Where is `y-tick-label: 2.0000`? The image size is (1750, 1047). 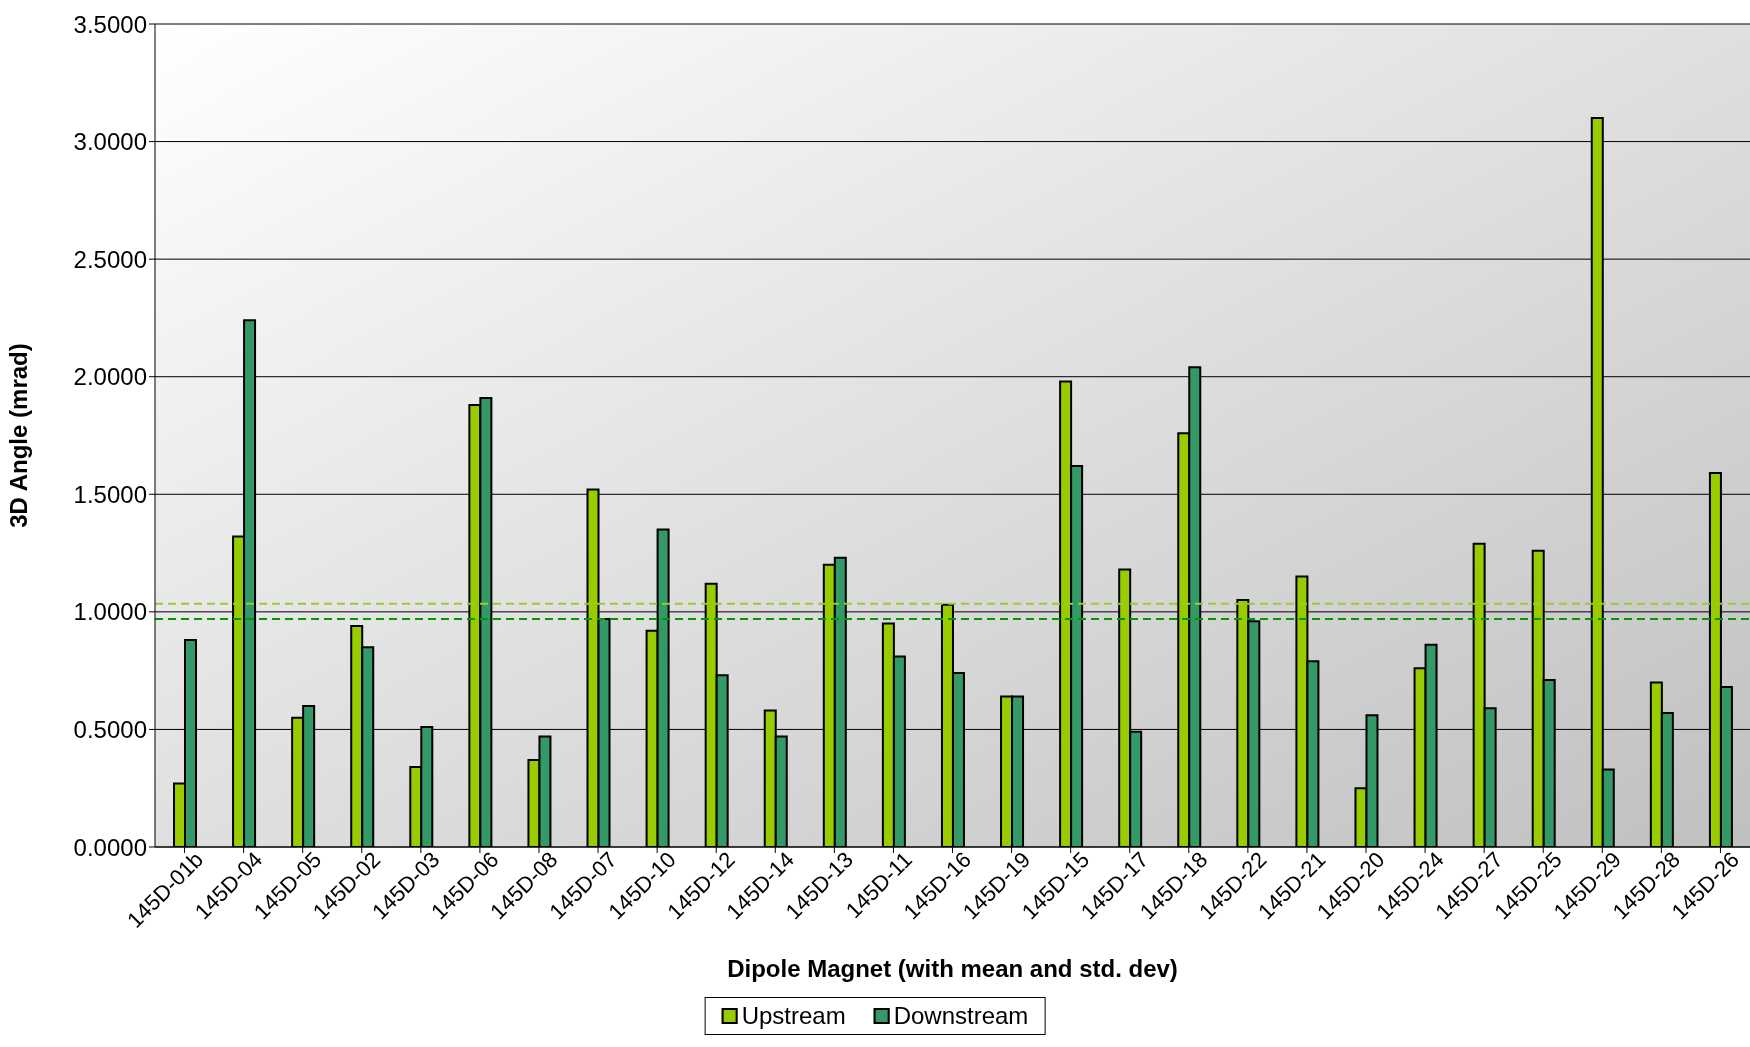 y-tick-label: 2.0000 is located at coordinates (110, 377).